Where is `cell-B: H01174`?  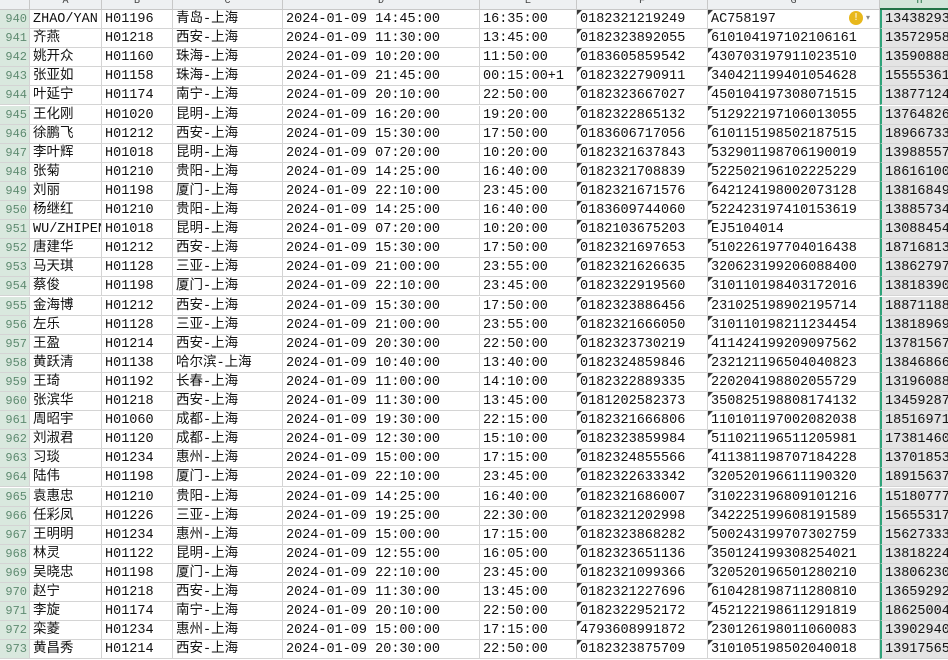
cell-B: H01174 is located at coordinates (137, 612).